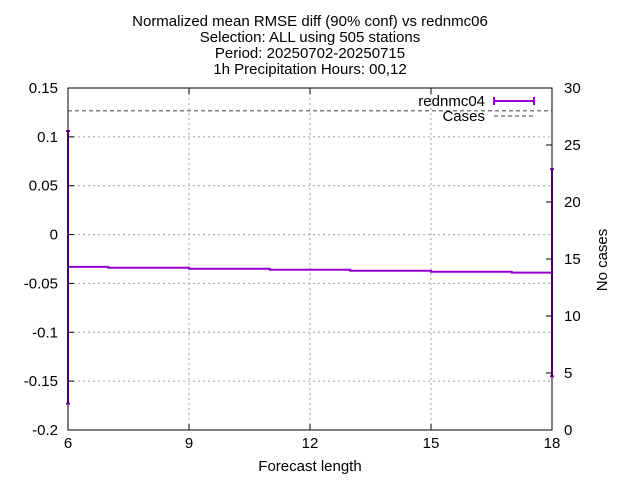  Describe the element at coordinates (43, 186) in the screenshot. I see `y-tick-label: 0.05` at that location.